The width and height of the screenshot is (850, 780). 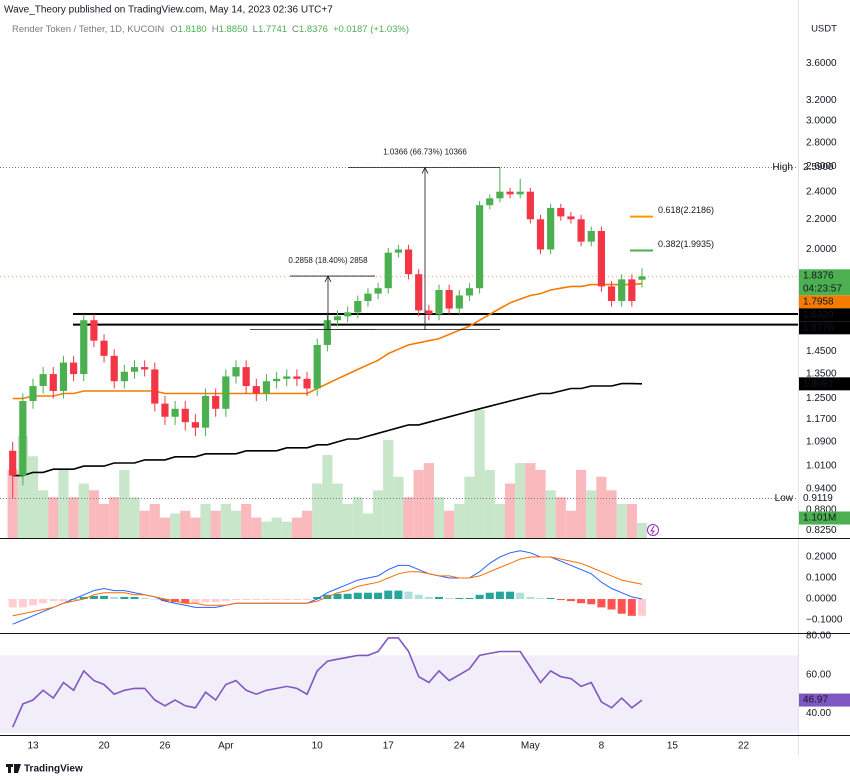 What do you see at coordinates (233, 29) in the screenshot?
I see `ohlc-value: 1.8850` at bounding box center [233, 29].